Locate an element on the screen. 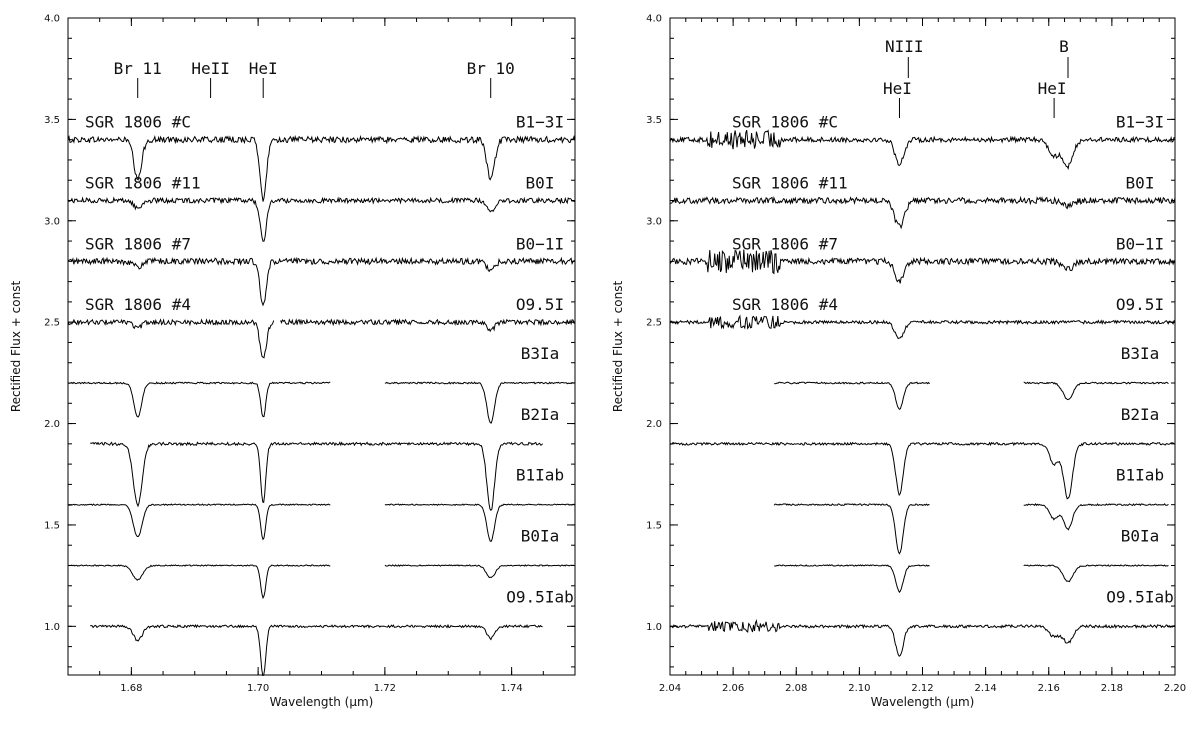 The width and height of the screenshot is (1200, 736). line-id-label: NIII is located at coordinates (904, 46).